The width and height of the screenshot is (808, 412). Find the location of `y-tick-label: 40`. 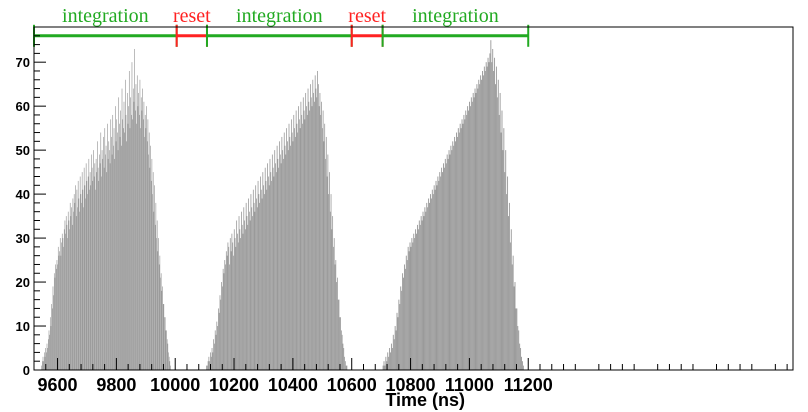

y-tick-label: 40 is located at coordinates (23, 194).